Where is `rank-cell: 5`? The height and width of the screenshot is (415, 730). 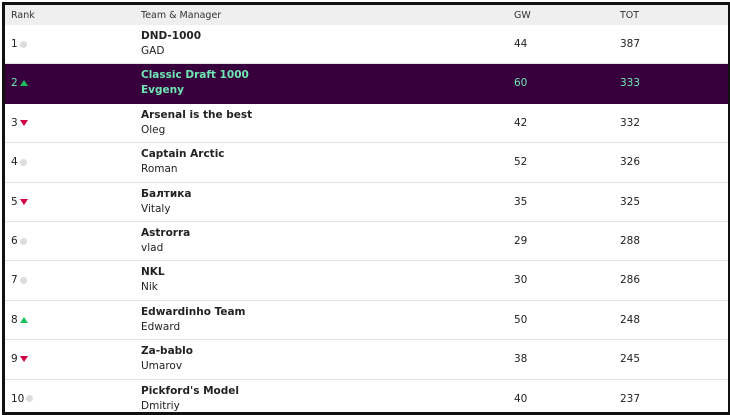 rank-cell: 5 is located at coordinates (19, 202).